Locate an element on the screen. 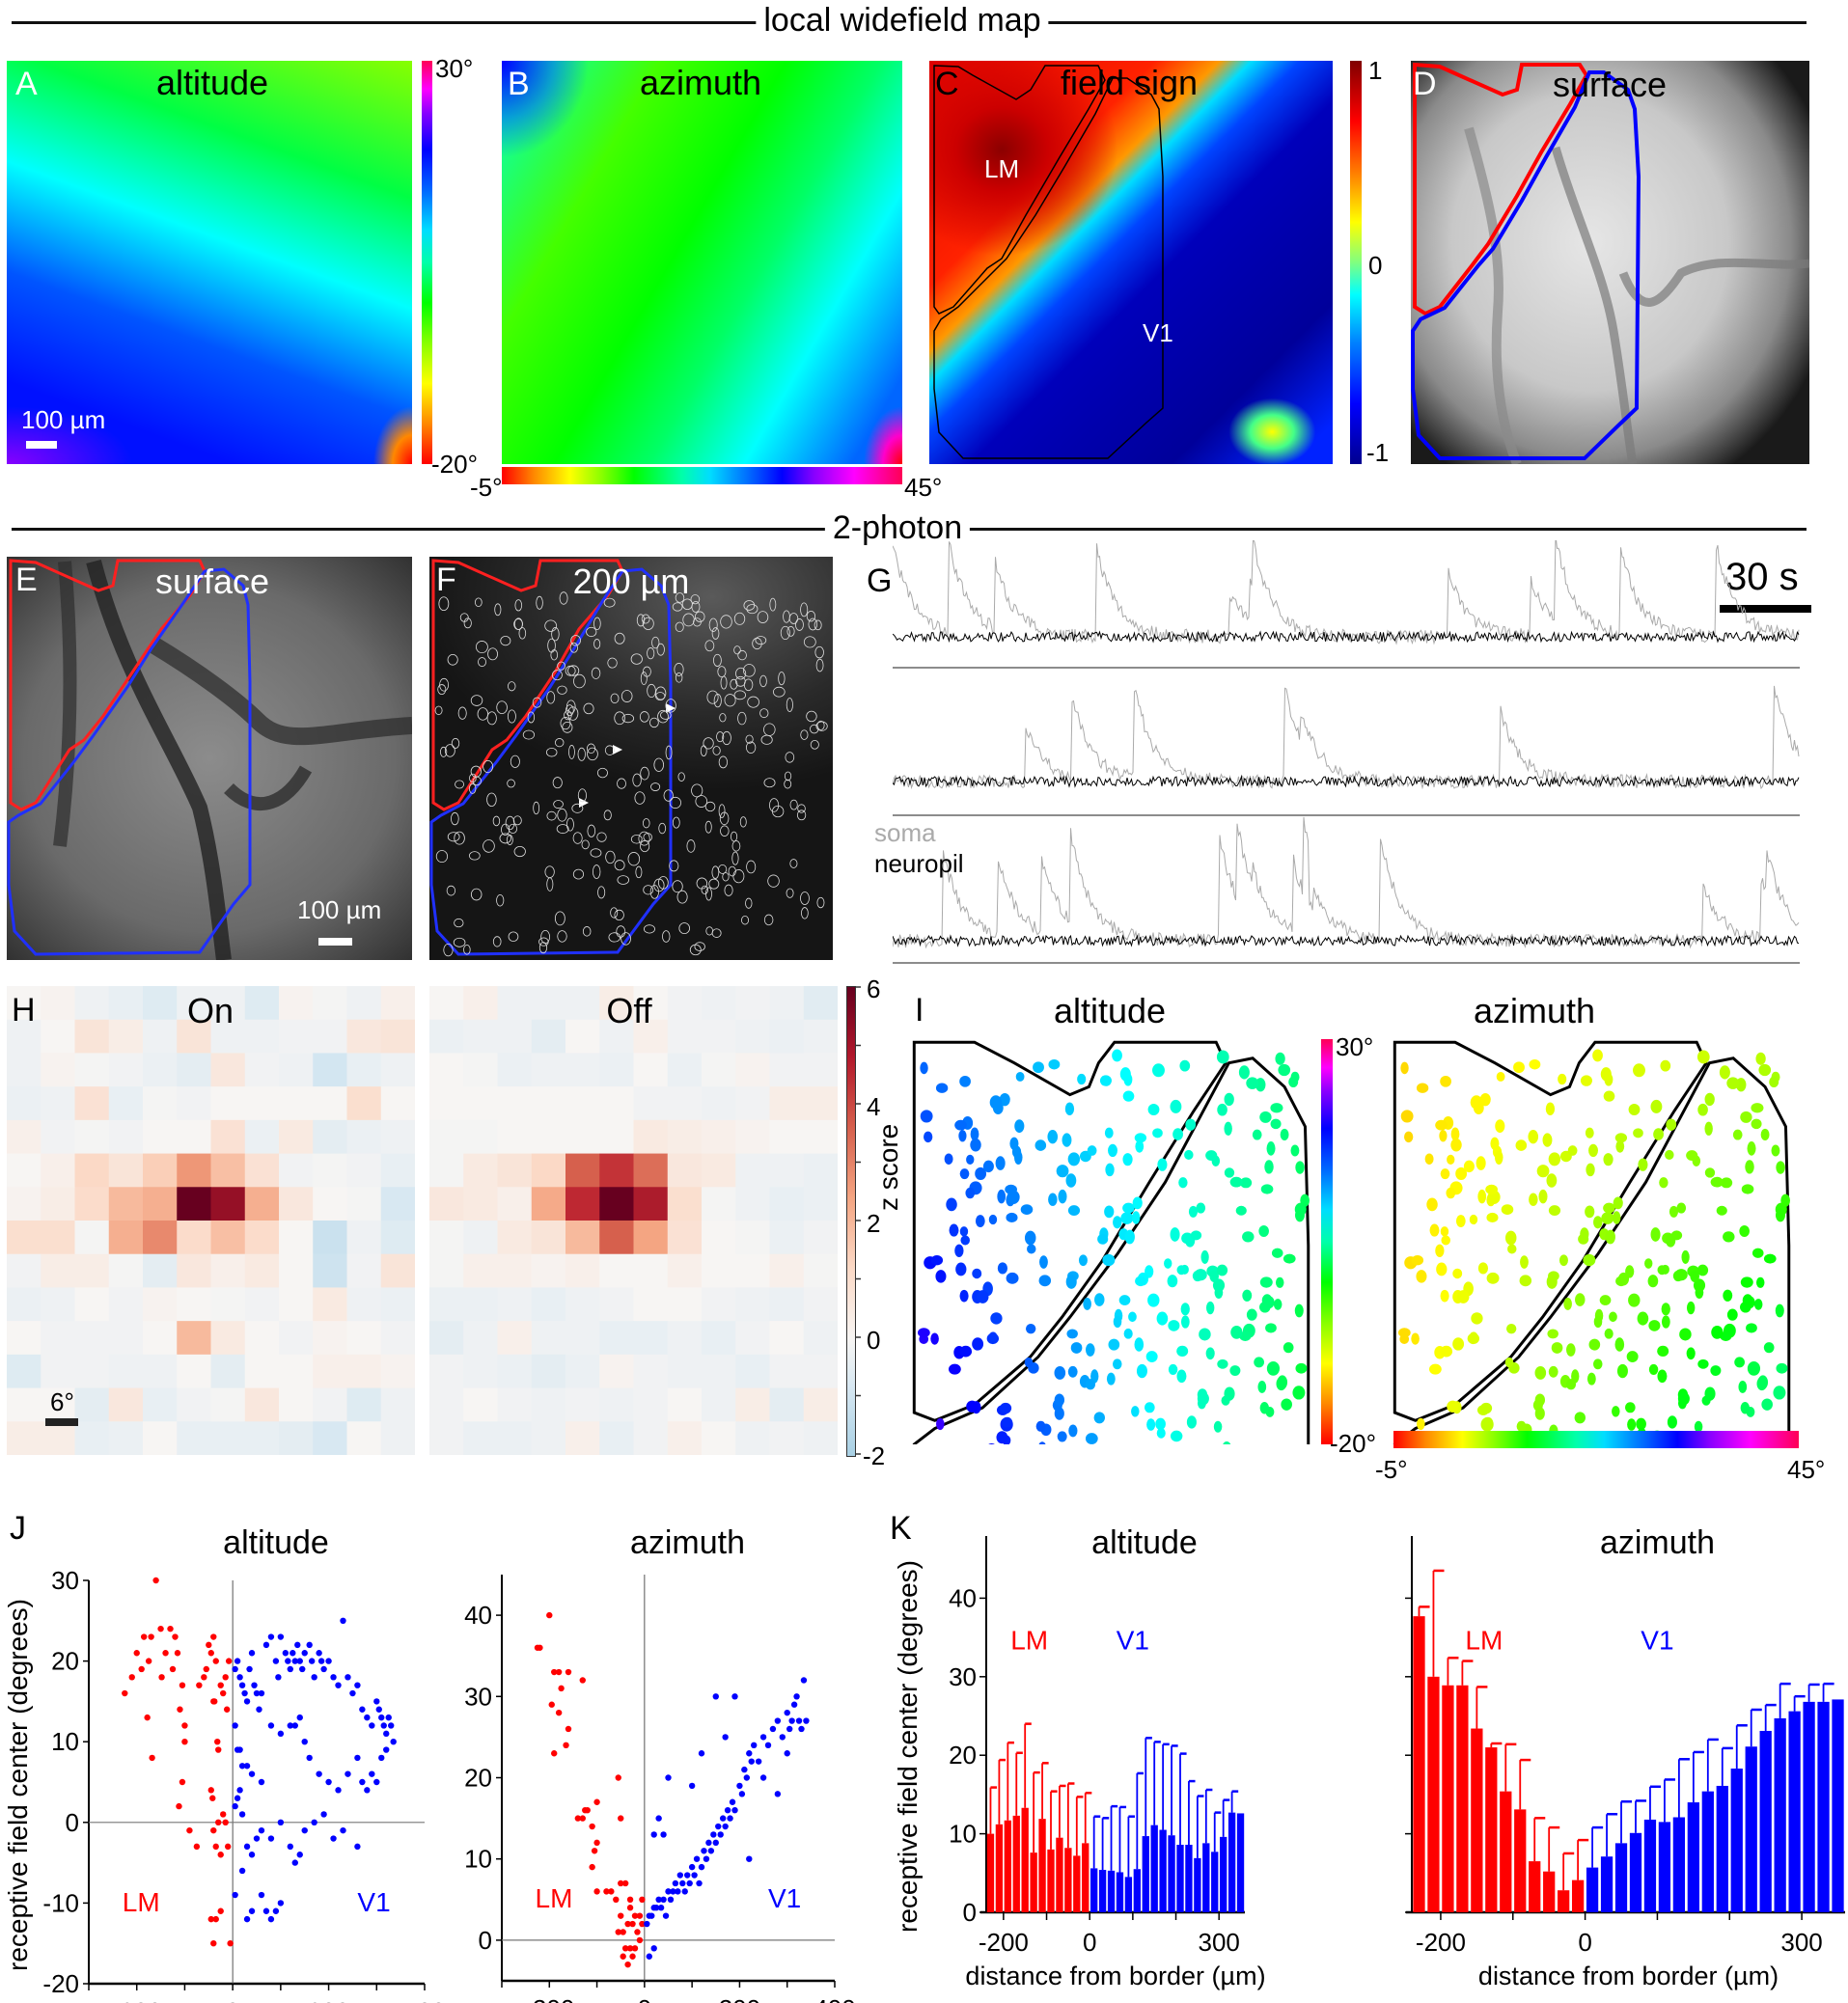 This screenshot has height=2003, width=1848. panel-h-scale-bar-label: 6° is located at coordinates (62, 1401).